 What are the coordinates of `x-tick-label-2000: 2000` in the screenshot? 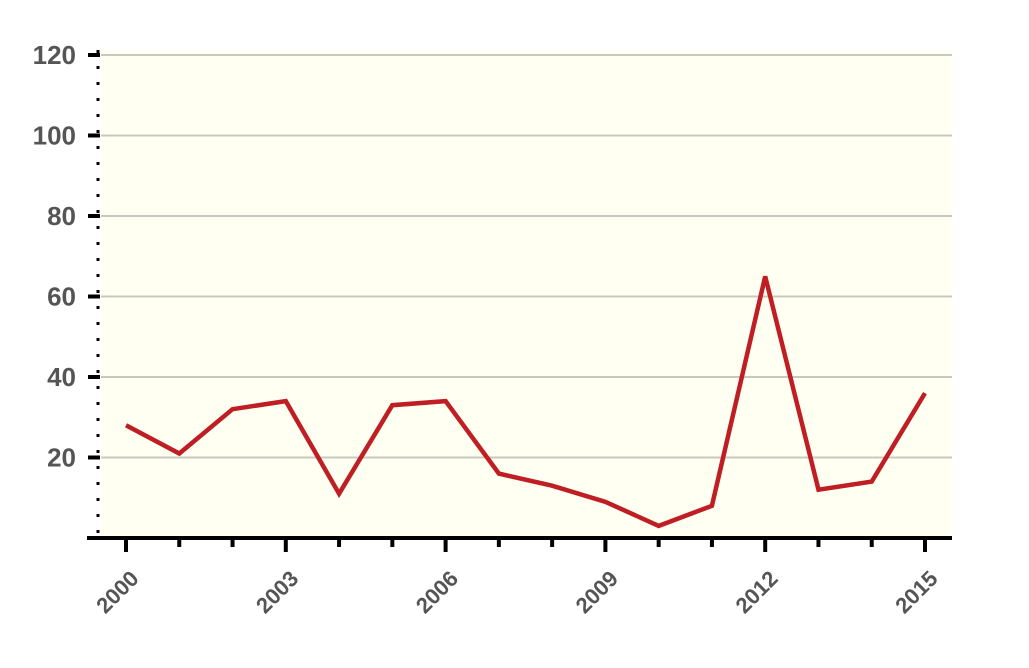 It's located at (117, 592).